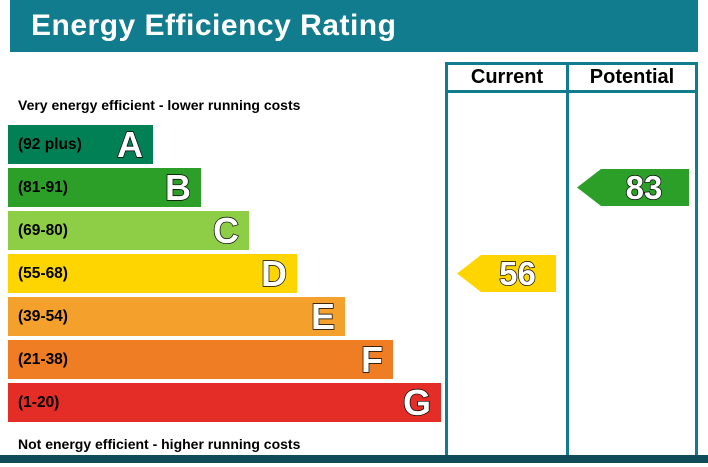 This screenshot has height=467, width=708. Describe the element at coordinates (177, 187) in the screenshot. I see `band-letter: B` at that location.